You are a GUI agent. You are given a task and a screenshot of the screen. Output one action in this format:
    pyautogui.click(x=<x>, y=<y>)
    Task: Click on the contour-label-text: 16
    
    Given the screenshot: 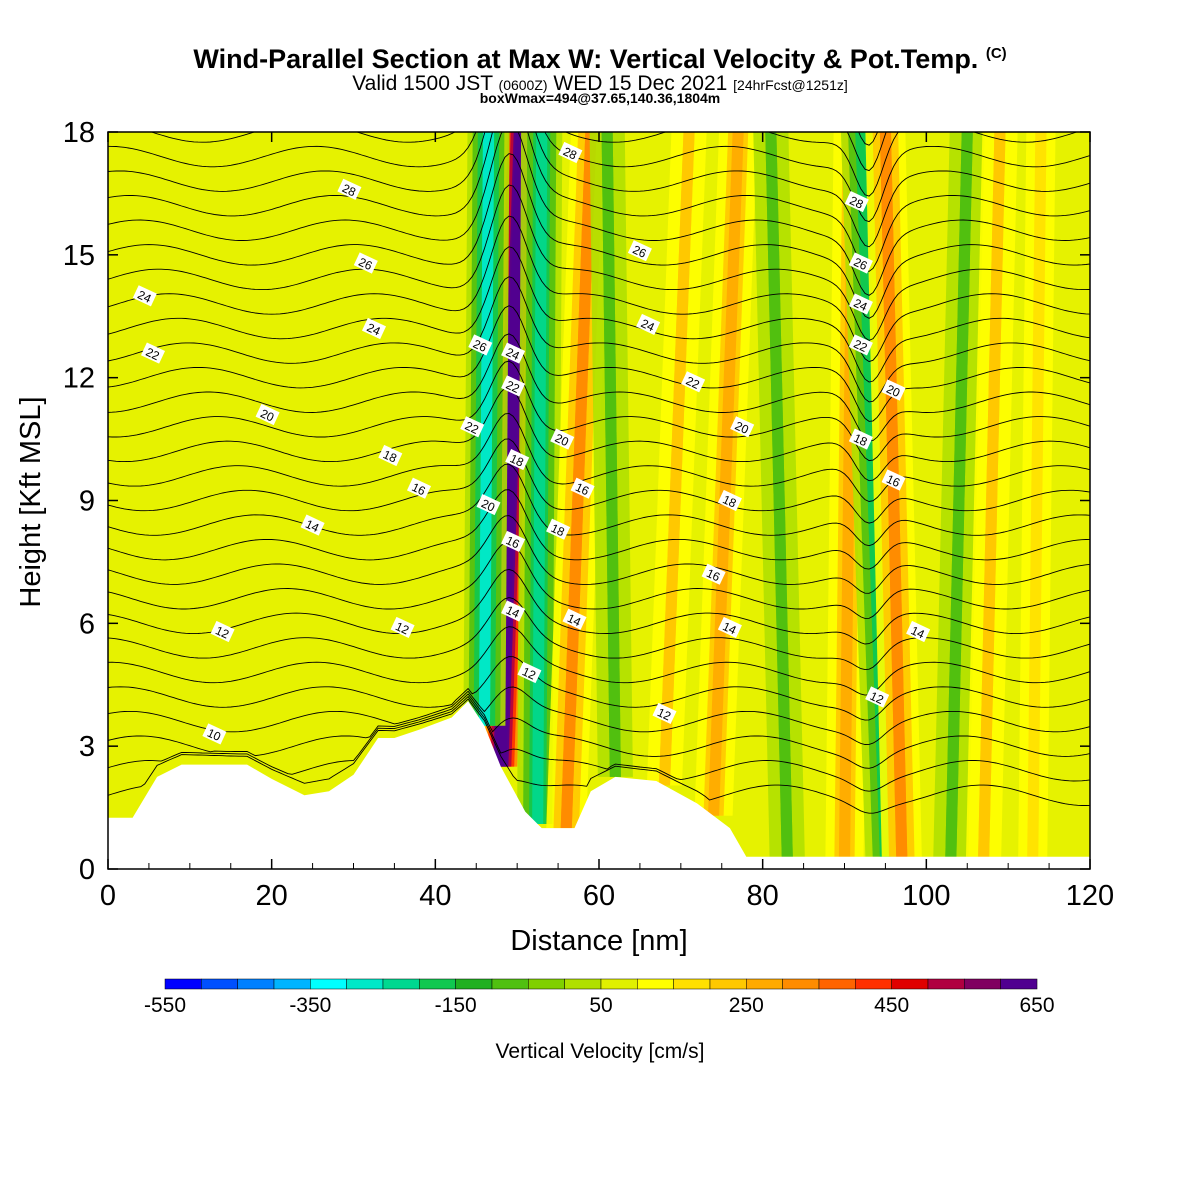 What is the action you would take?
    pyautogui.click(x=713, y=575)
    